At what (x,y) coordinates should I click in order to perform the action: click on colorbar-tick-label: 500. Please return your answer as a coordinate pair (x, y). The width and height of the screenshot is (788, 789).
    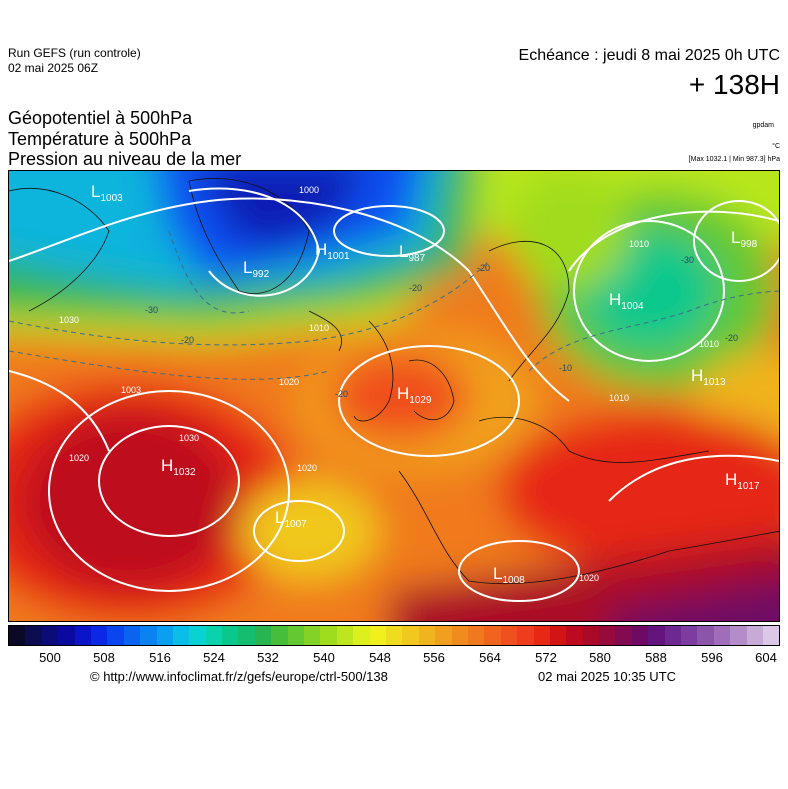
    Looking at the image, I should click on (50, 657).